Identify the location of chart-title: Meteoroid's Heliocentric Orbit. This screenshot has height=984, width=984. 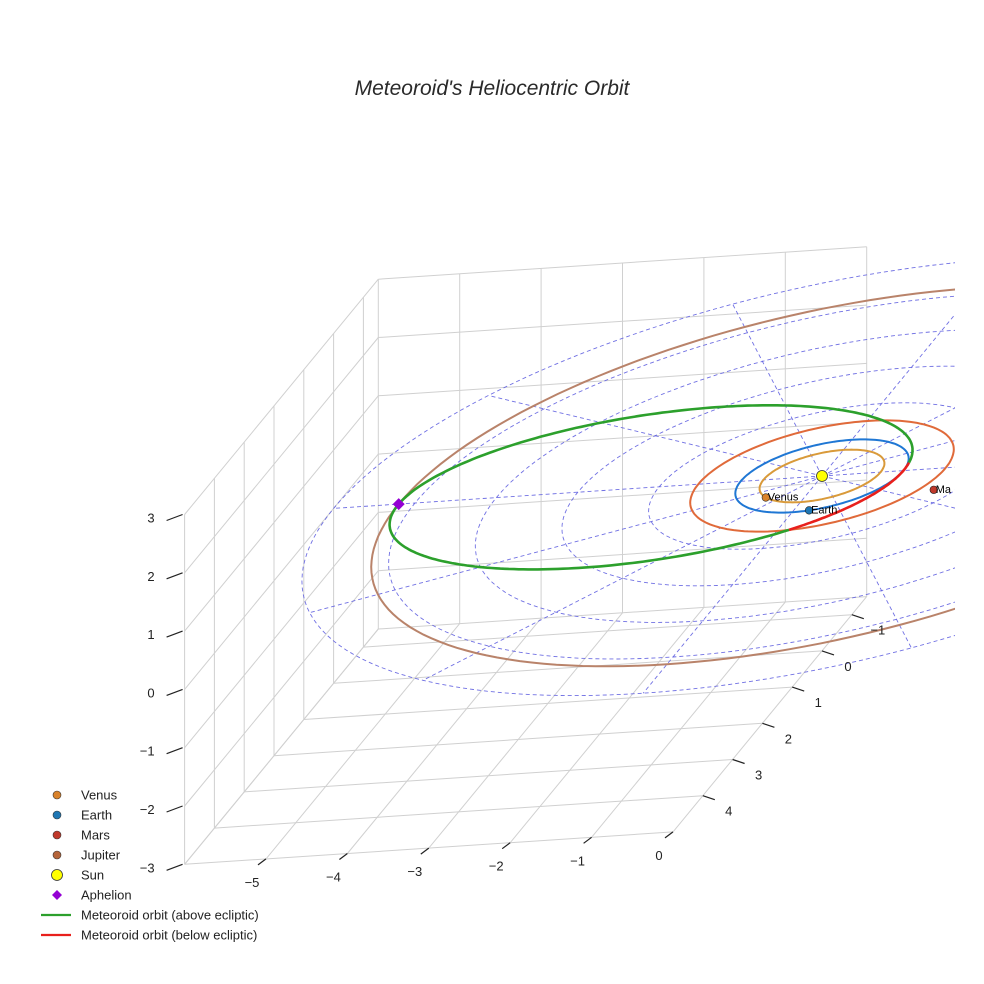
(493, 88).